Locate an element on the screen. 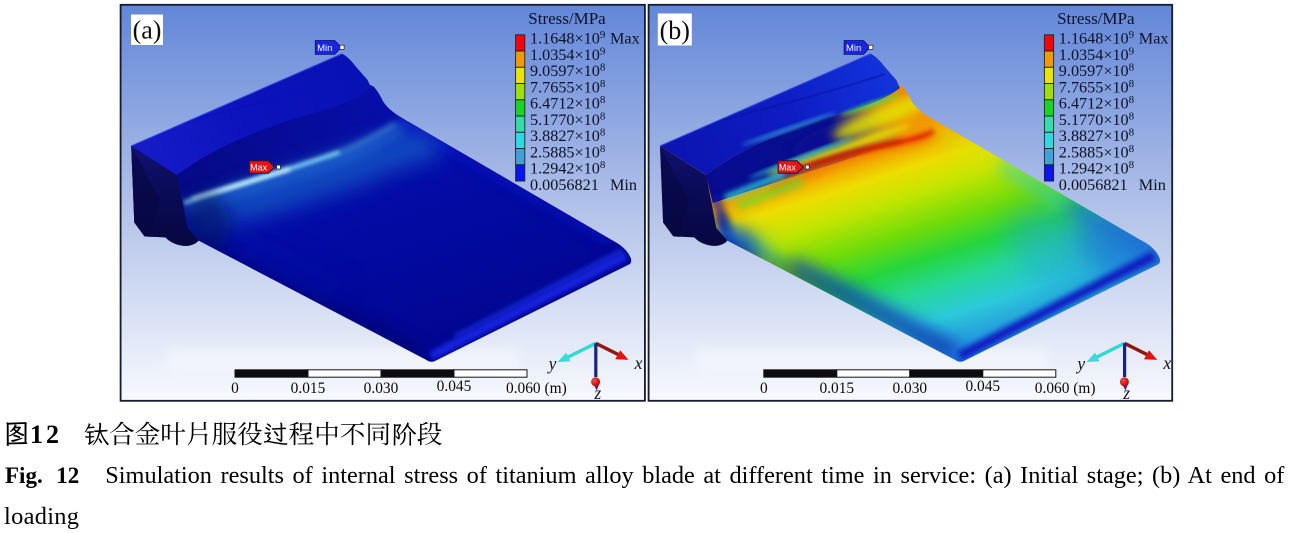 This screenshot has width=1296, height=533. svg-text: (b) is located at coordinates (675, 30).